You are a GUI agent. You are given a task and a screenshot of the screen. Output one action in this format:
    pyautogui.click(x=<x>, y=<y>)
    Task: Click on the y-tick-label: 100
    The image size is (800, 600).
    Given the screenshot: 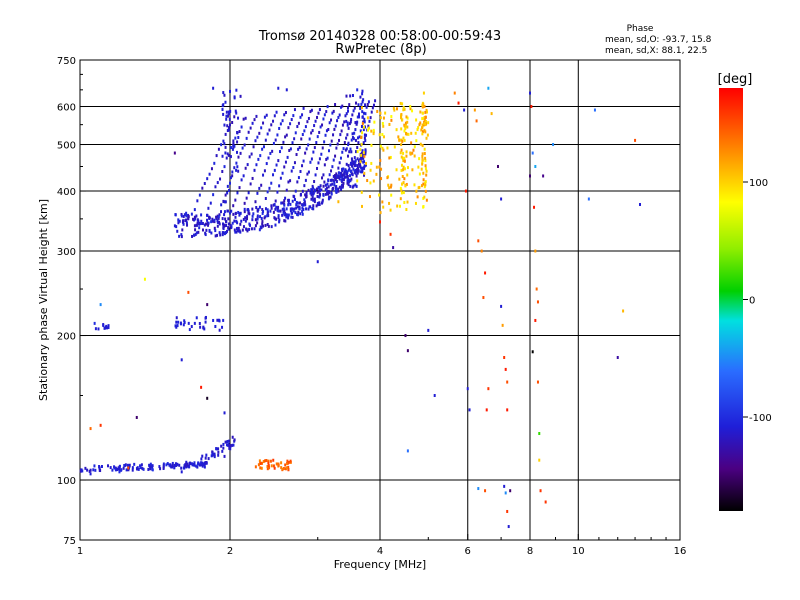 What is the action you would take?
    pyautogui.click(x=66, y=481)
    